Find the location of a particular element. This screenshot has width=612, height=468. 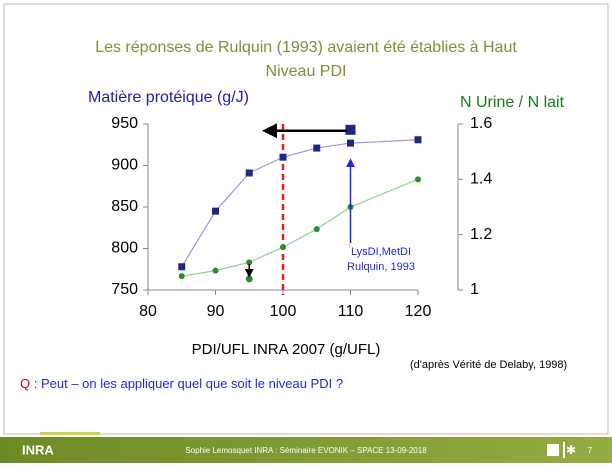

y-tick-label: 850 is located at coordinates (124, 206).